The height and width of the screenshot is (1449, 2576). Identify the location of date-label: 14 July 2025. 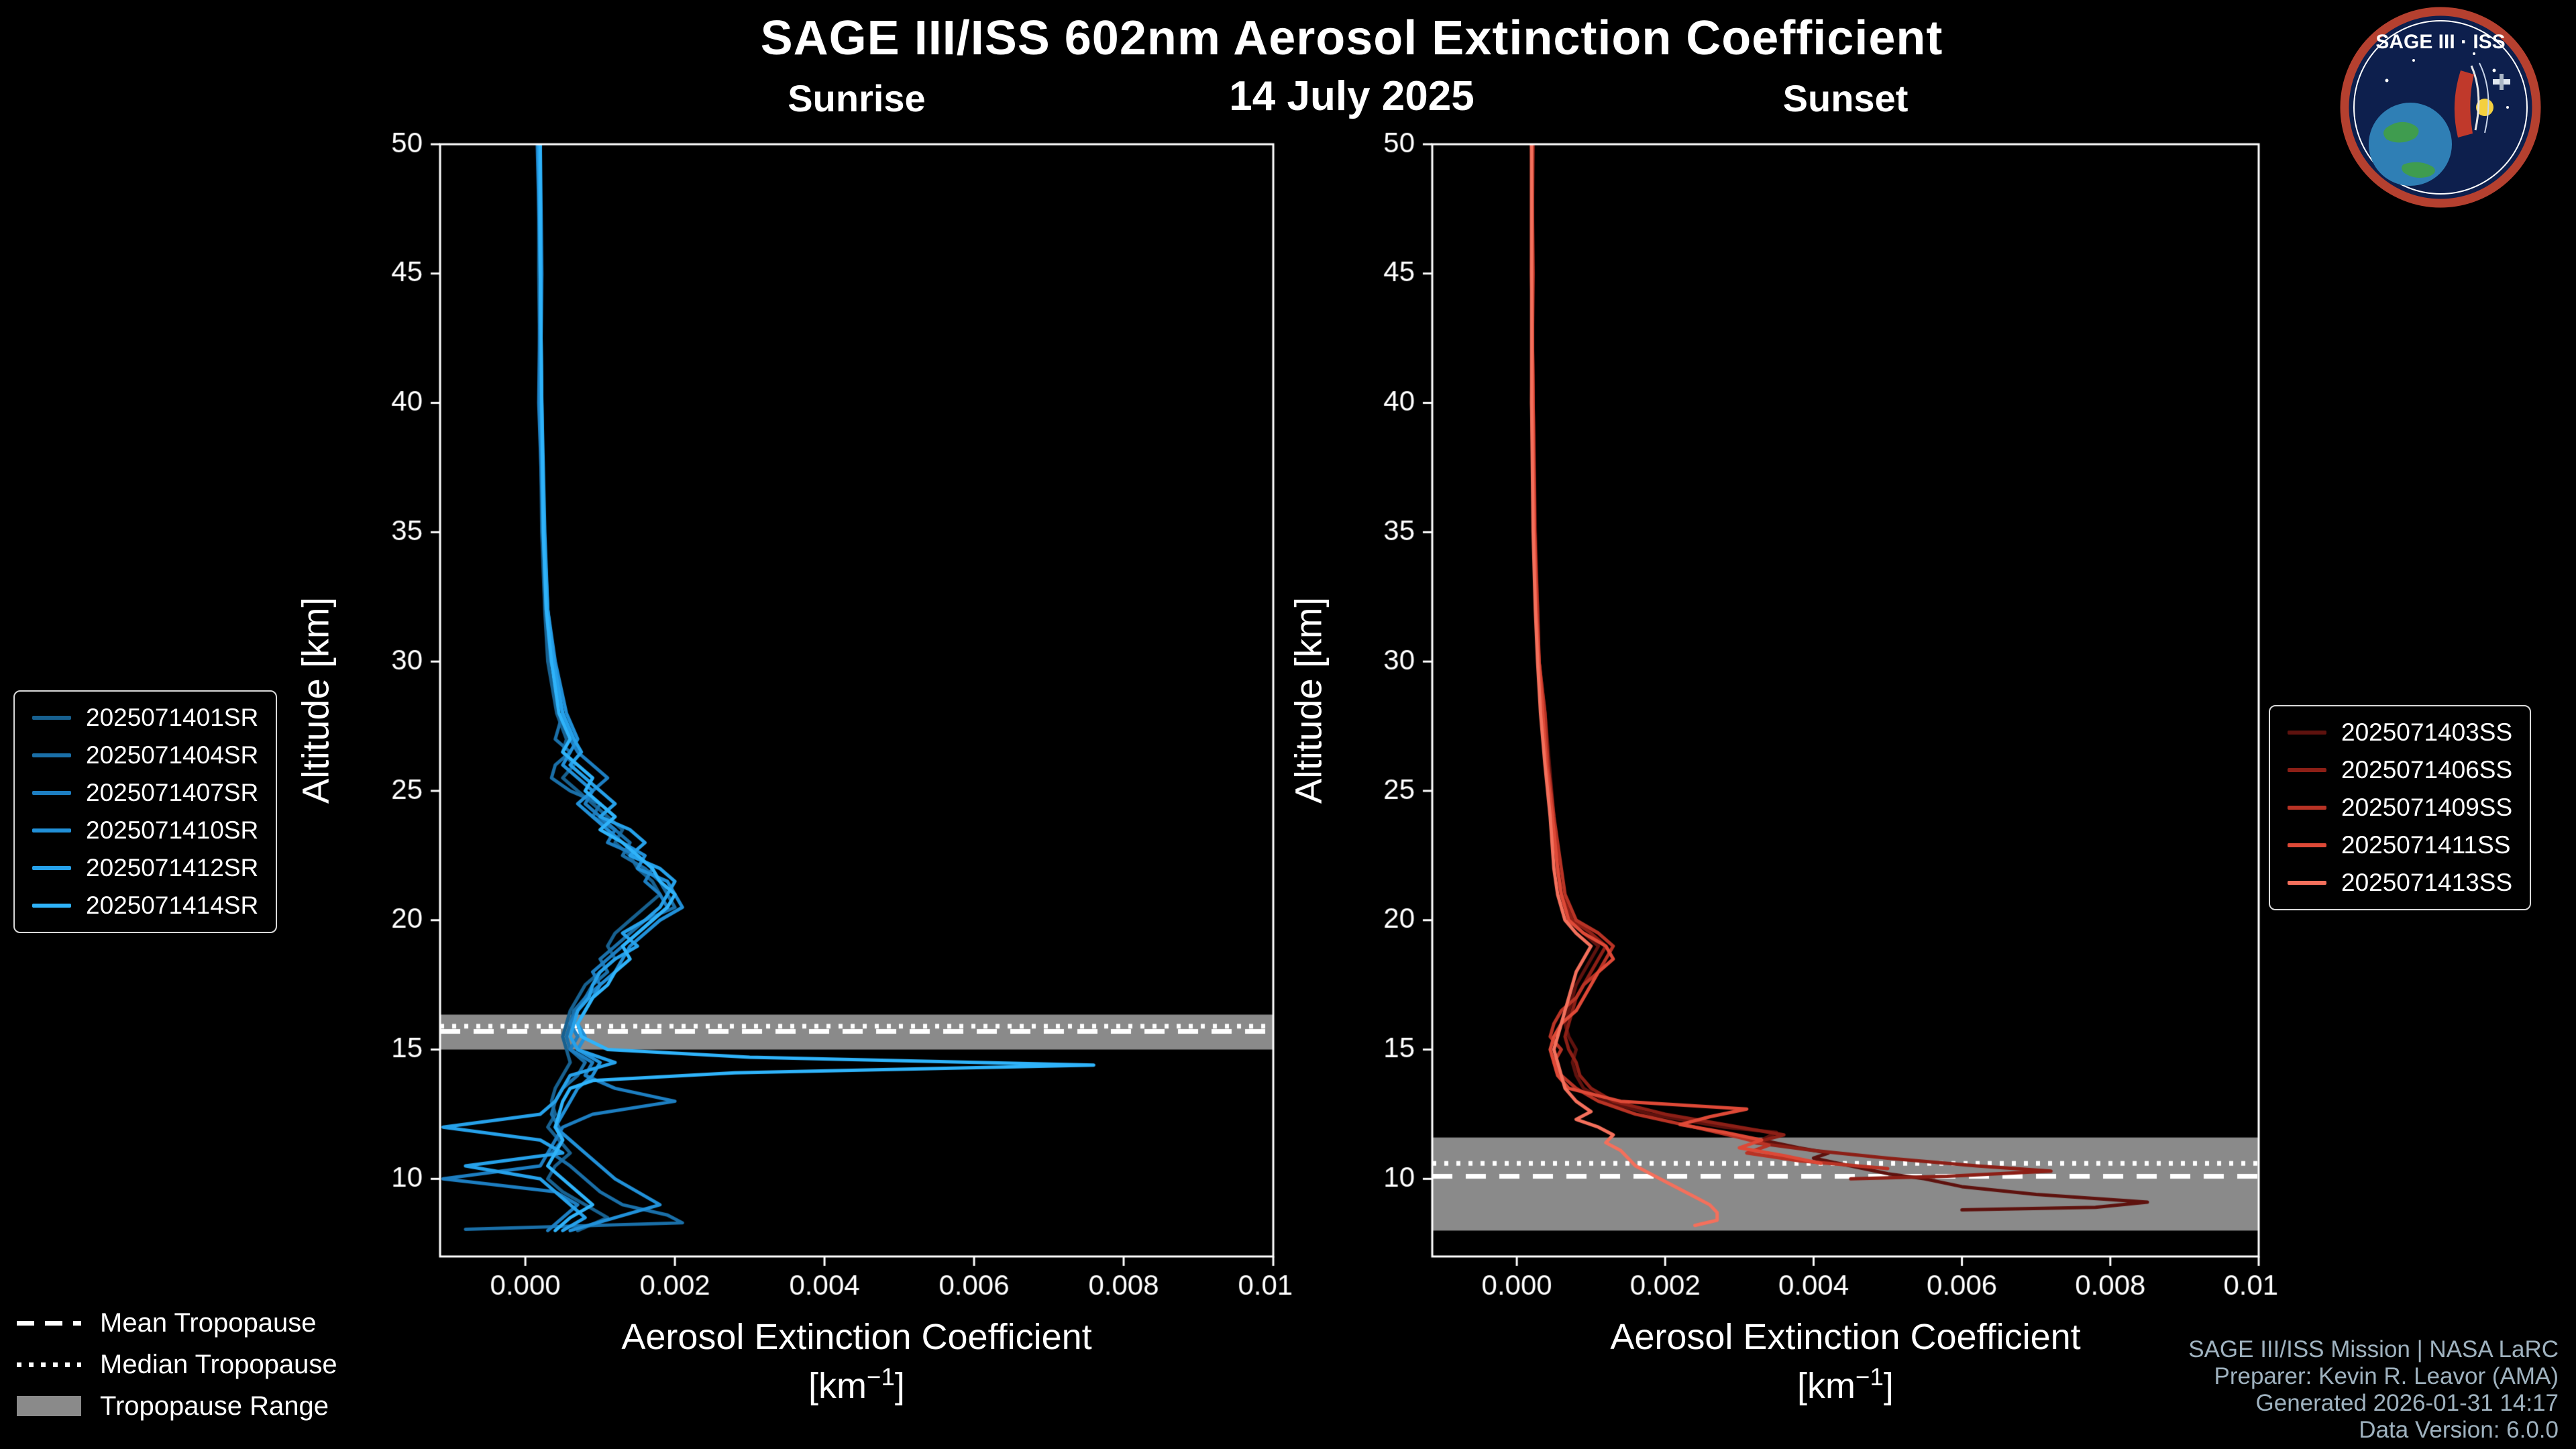
(1351, 96).